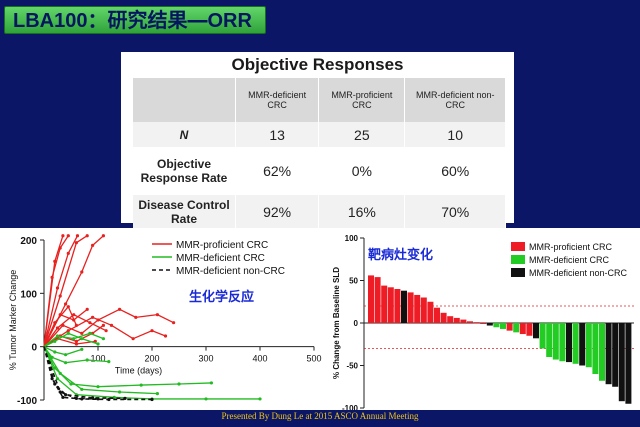 The height and width of the screenshot is (427, 640). What do you see at coordinates (184, 212) in the screenshot?
I see `row-label: Disease Control Rate` at bounding box center [184, 212].